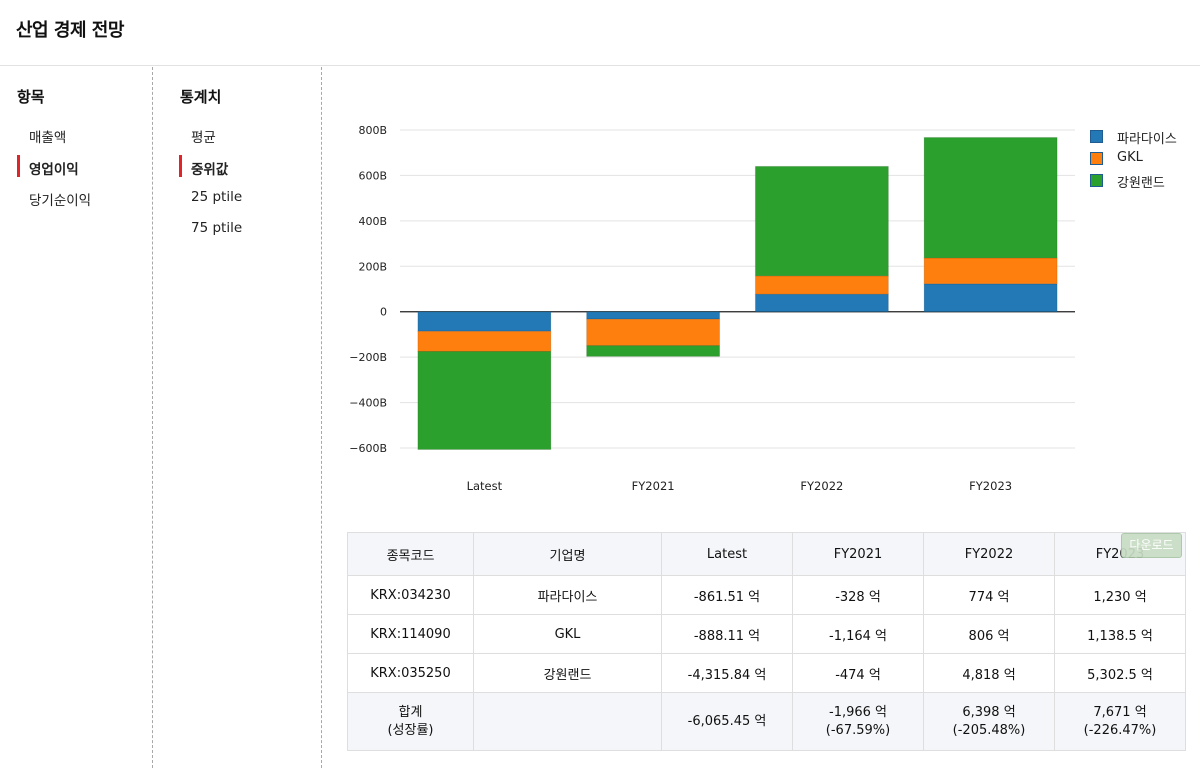  What do you see at coordinates (821, 486) in the screenshot?
I see `x-tick-label: FY2022` at bounding box center [821, 486].